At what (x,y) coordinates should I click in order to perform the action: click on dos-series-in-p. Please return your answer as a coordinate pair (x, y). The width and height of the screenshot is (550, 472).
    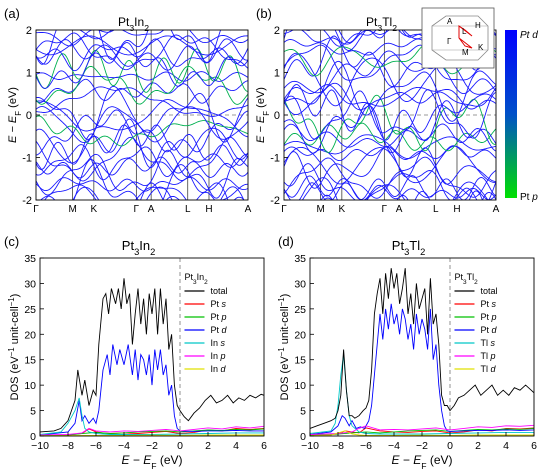
    Looking at the image, I should click on (152, 430).